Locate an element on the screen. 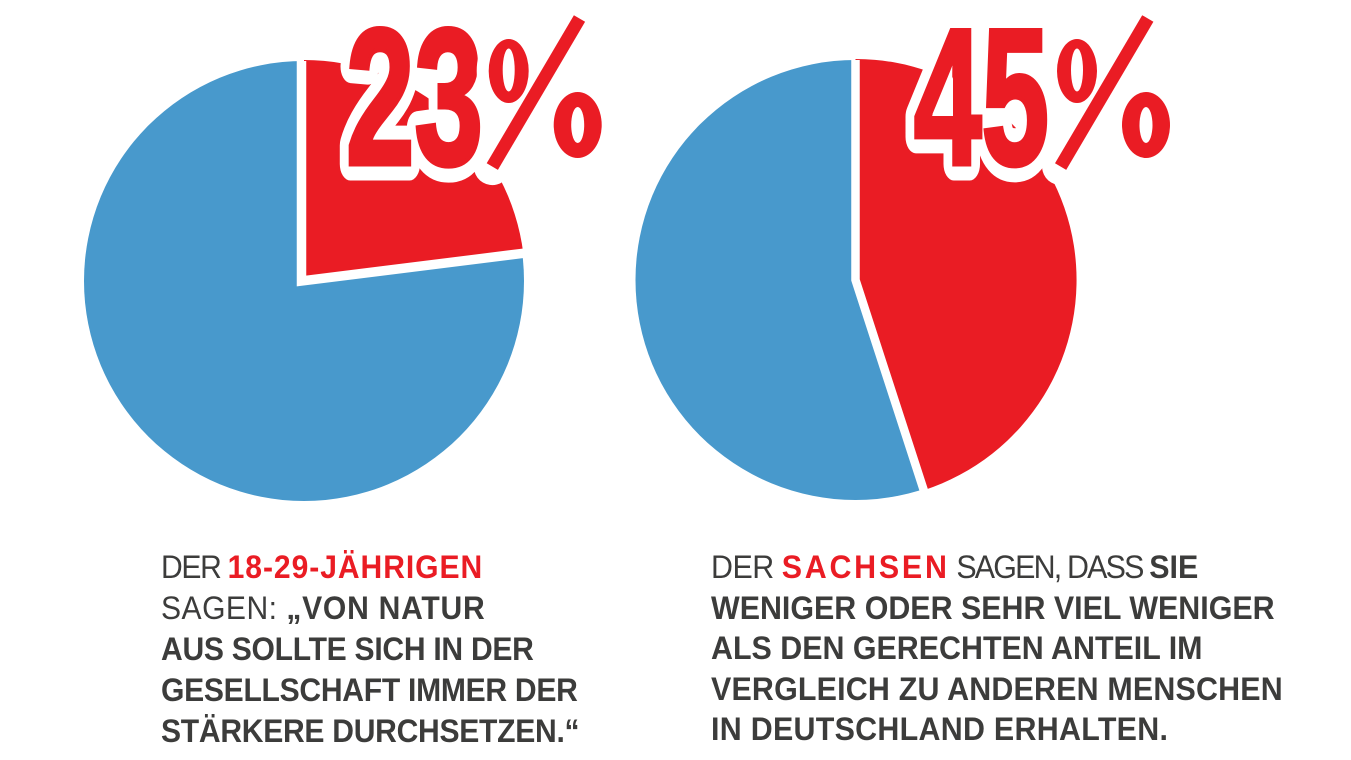 Image resolution: width=1351 pixels, height=760 pixels. svg-text: 45 is located at coordinates (981, 103).